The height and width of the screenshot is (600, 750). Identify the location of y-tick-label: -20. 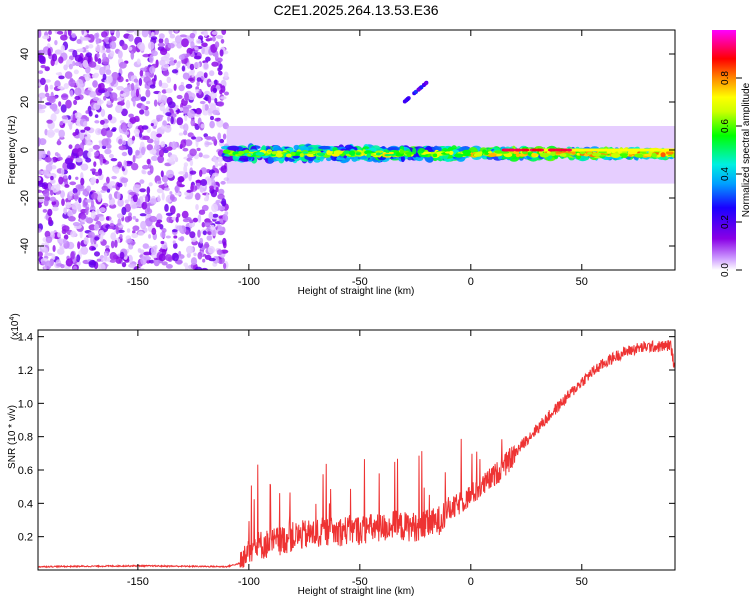
(25, 198).